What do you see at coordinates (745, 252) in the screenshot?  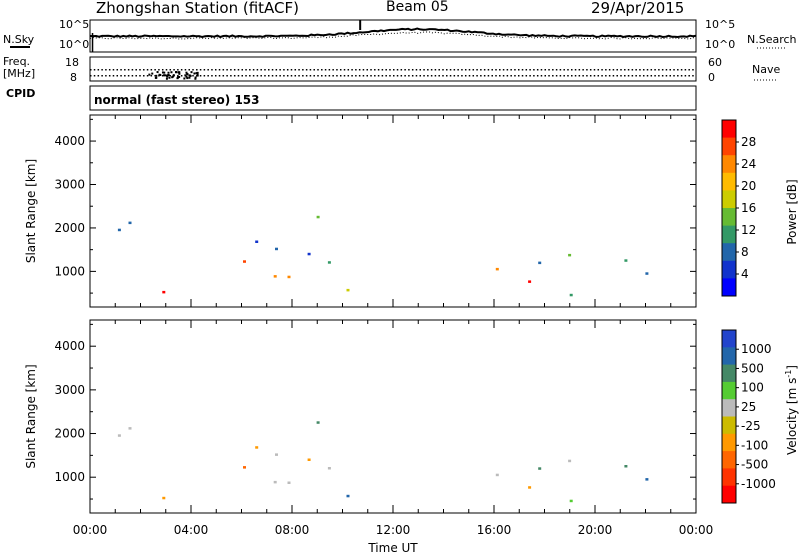 I see `colorbar-tick-label: 8` at bounding box center [745, 252].